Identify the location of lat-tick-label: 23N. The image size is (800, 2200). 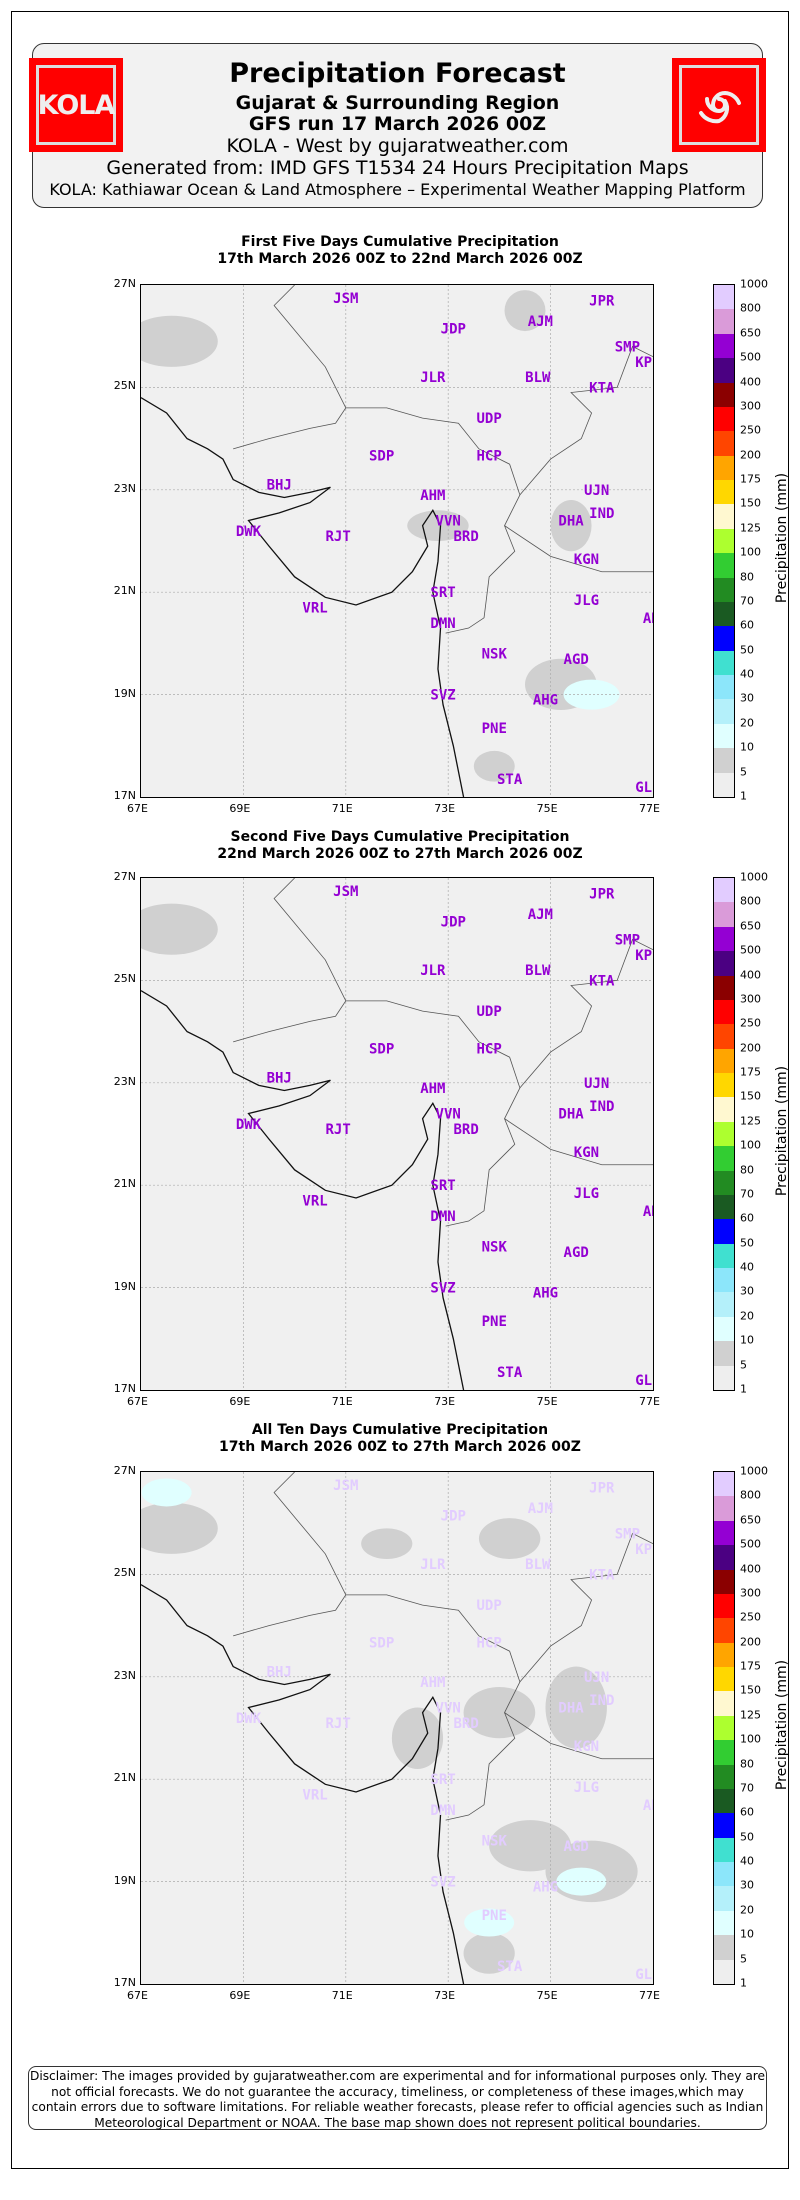
(124, 488).